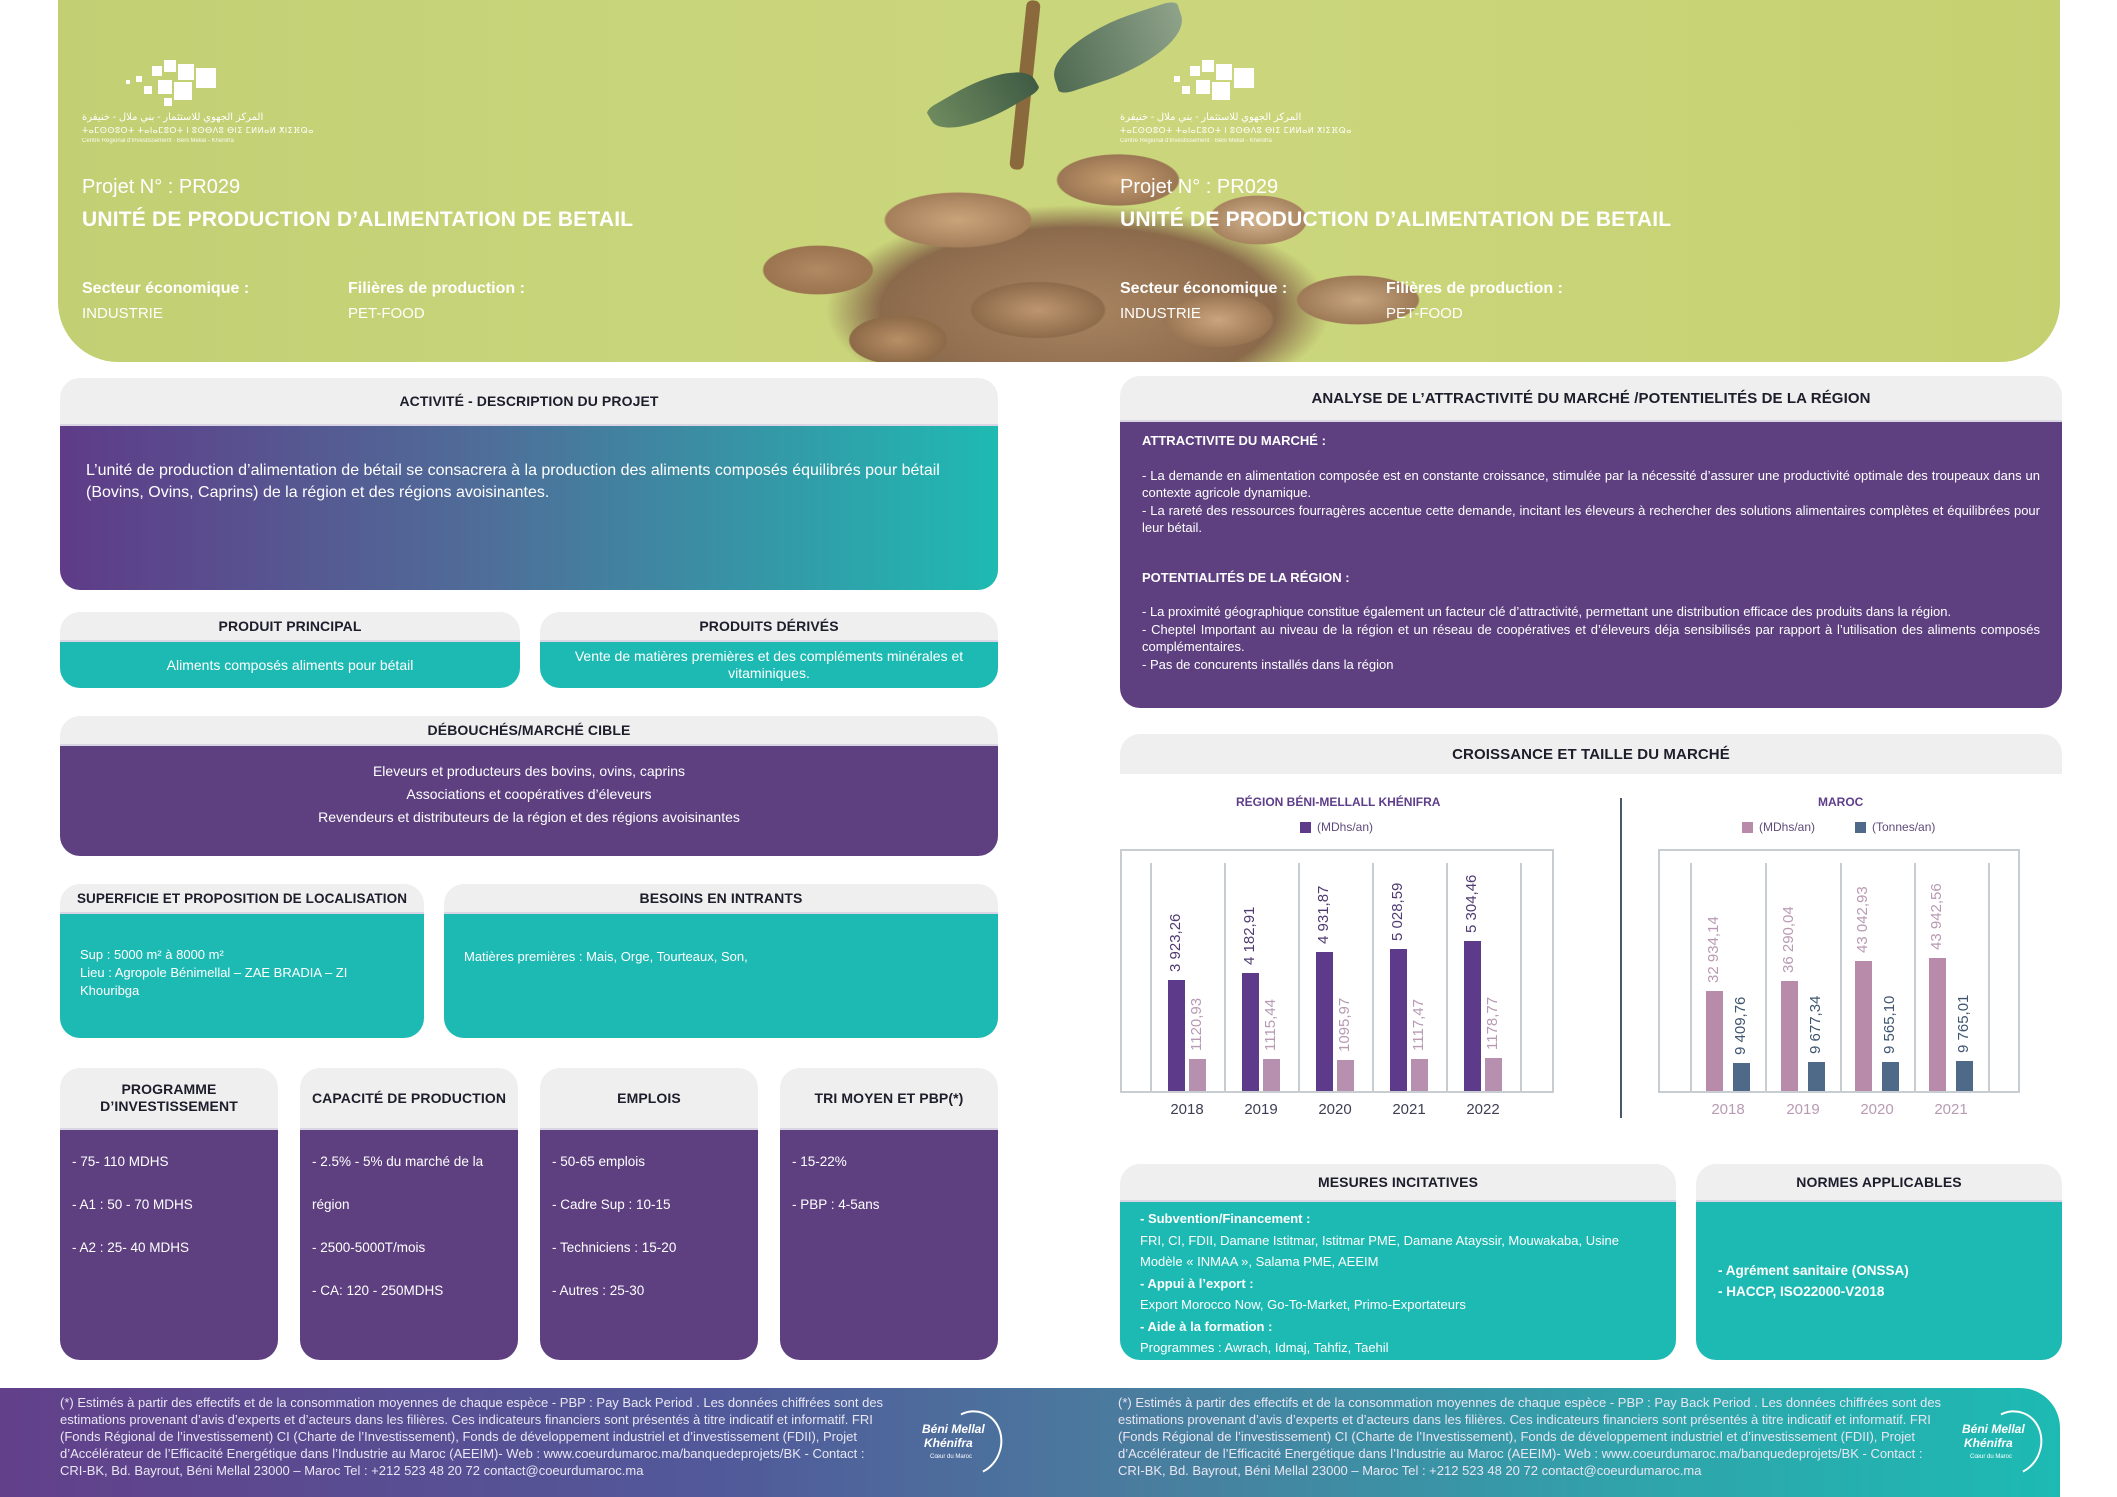  Describe the element at coordinates (152, 954) in the screenshot. I see `superficie-sup: Sup : 5000 m² à 8000 m²` at that location.